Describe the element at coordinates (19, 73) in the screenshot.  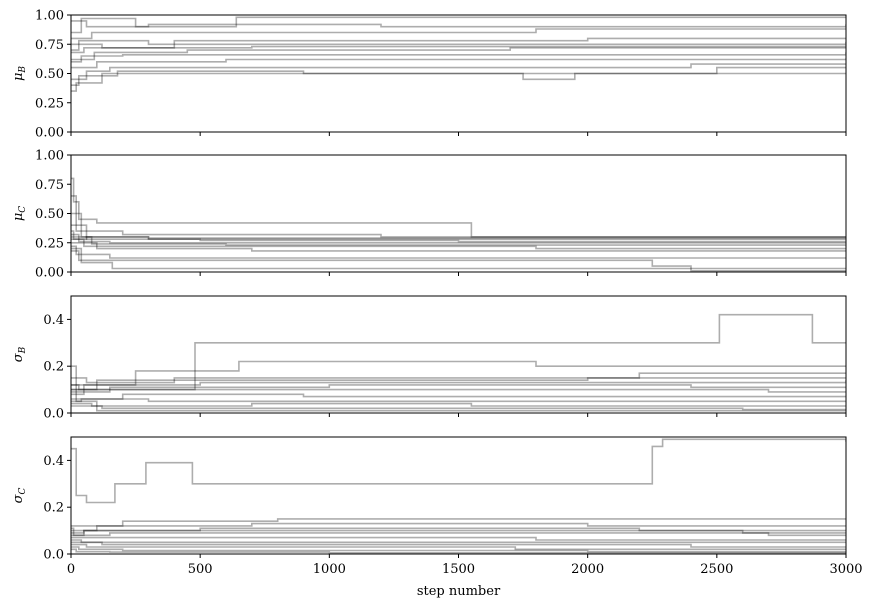
I see `y-axis-label: μB` at that location.